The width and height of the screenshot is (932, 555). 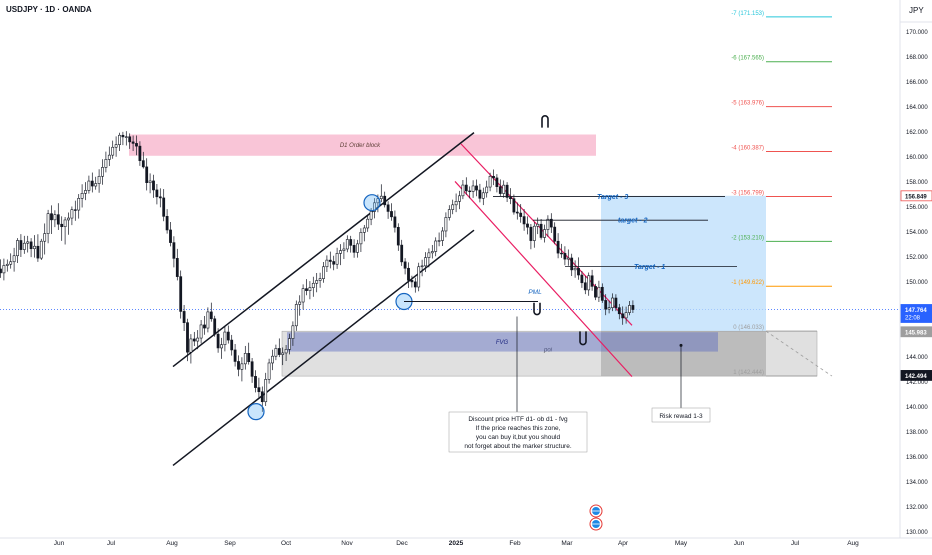 I want to click on risk-reward-box, so click(x=681, y=415).